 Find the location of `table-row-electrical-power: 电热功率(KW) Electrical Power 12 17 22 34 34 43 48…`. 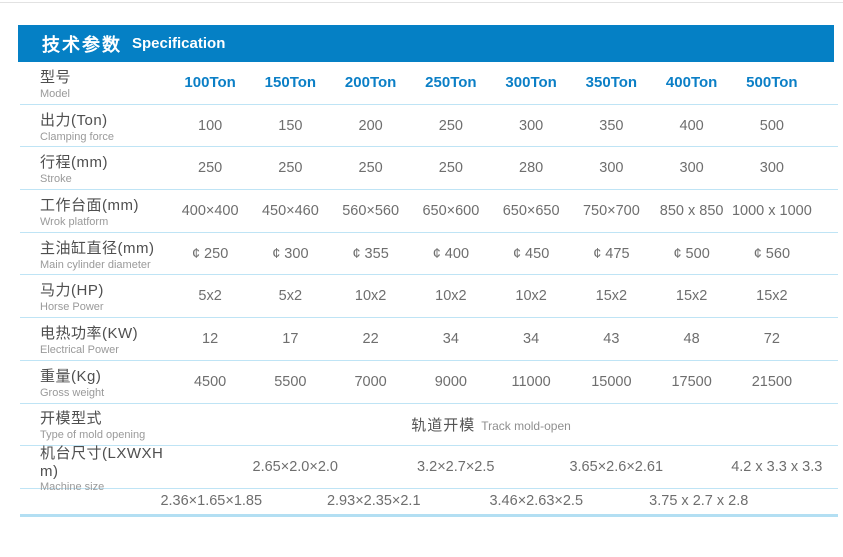

table-row-electrical-power: 电热功率(KW) Electrical Power 12 17 22 34 34 43 48… is located at coordinates (429, 339).